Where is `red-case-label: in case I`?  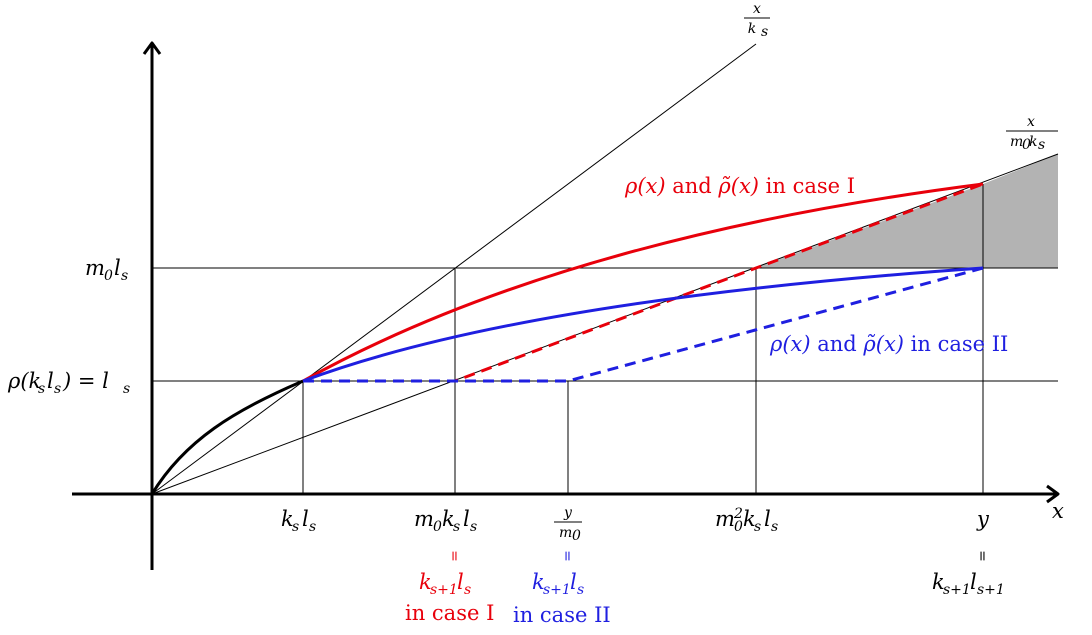 red-case-label: in case I is located at coordinates (449, 613).